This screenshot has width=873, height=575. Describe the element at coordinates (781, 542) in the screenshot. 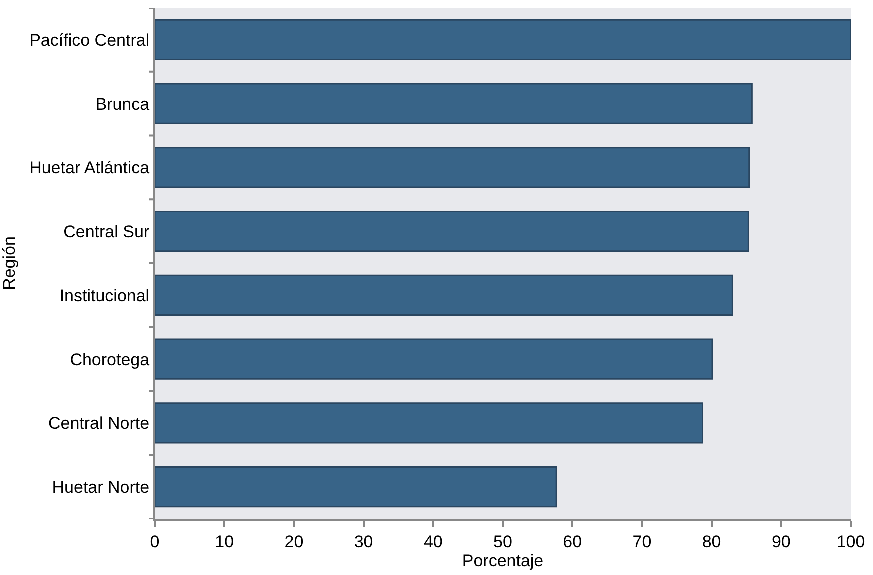

I see `x-tick-label: 90` at that location.